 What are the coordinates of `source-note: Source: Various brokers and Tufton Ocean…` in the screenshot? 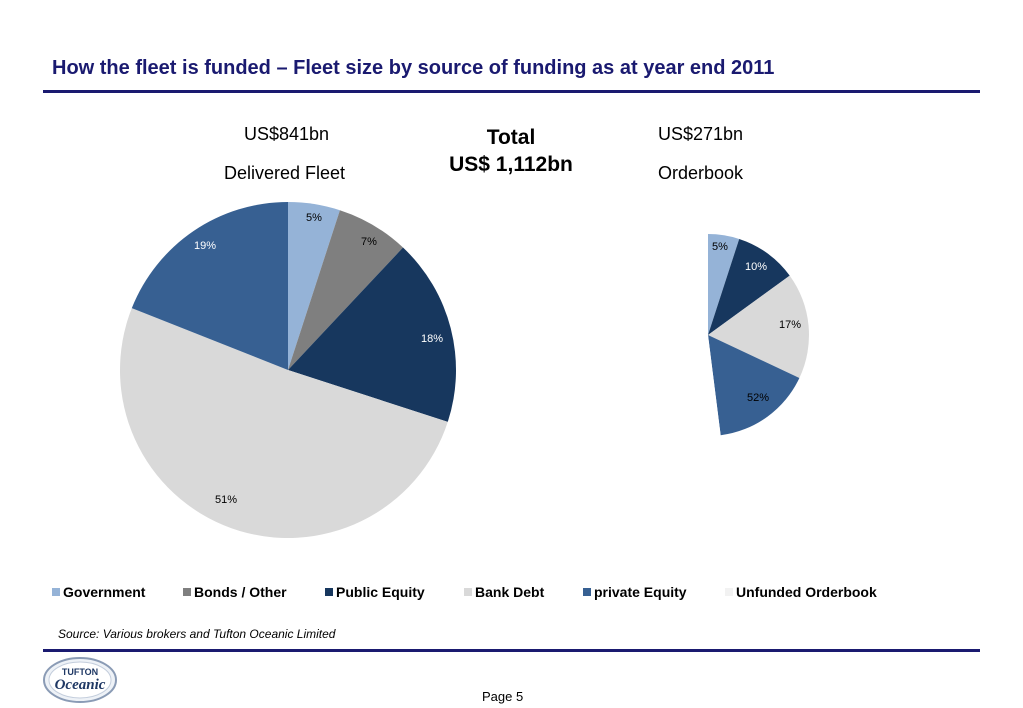 It's located at (197, 634).